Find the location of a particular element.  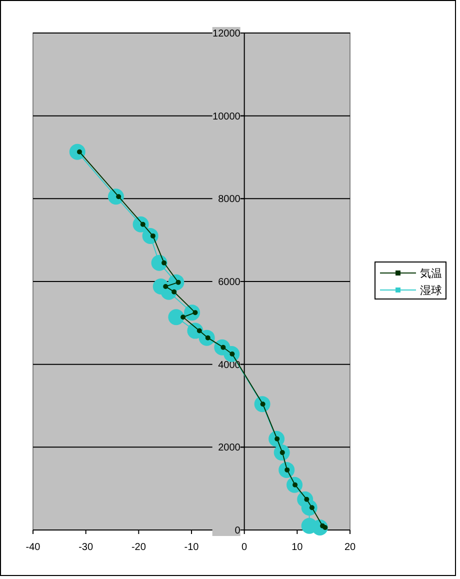

x-tick-label: 0 is located at coordinates (245, 547).